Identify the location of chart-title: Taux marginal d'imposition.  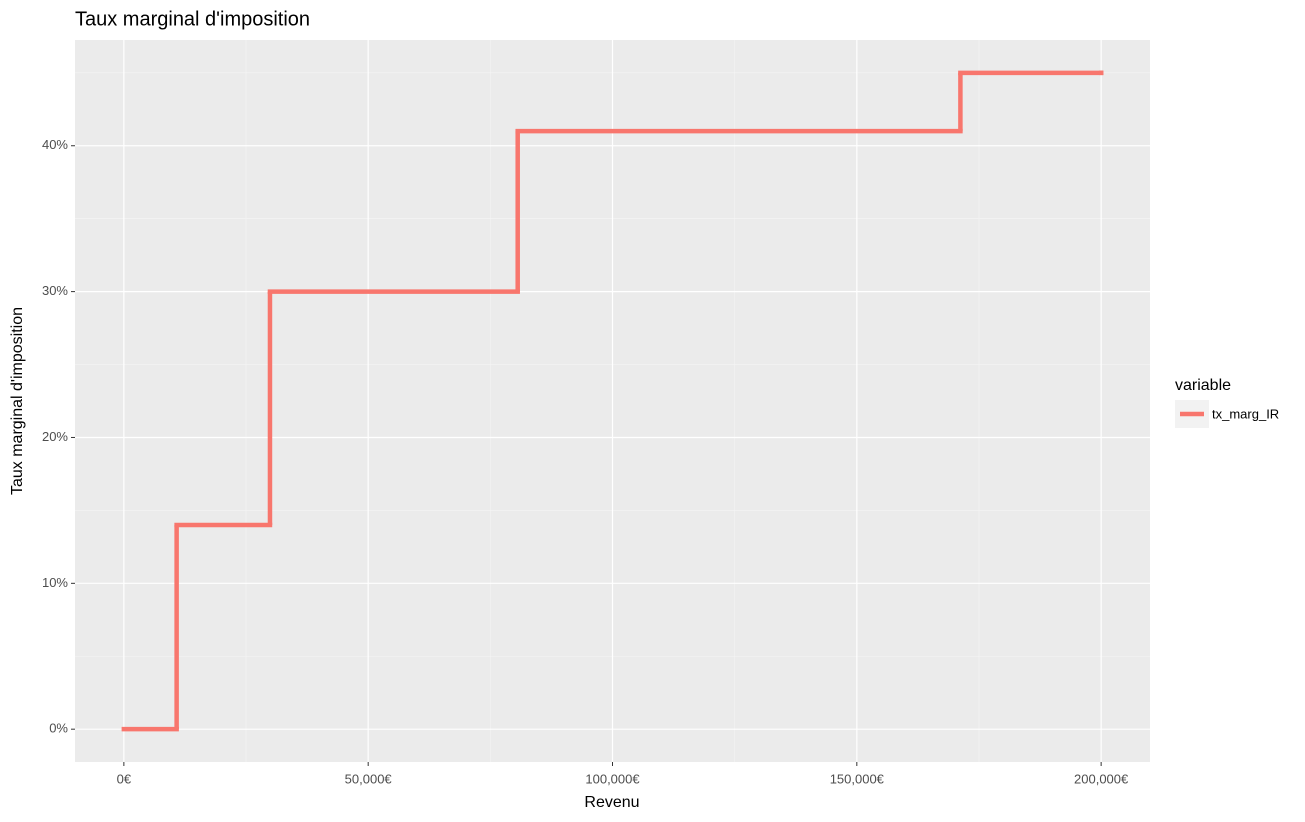
(192, 19).